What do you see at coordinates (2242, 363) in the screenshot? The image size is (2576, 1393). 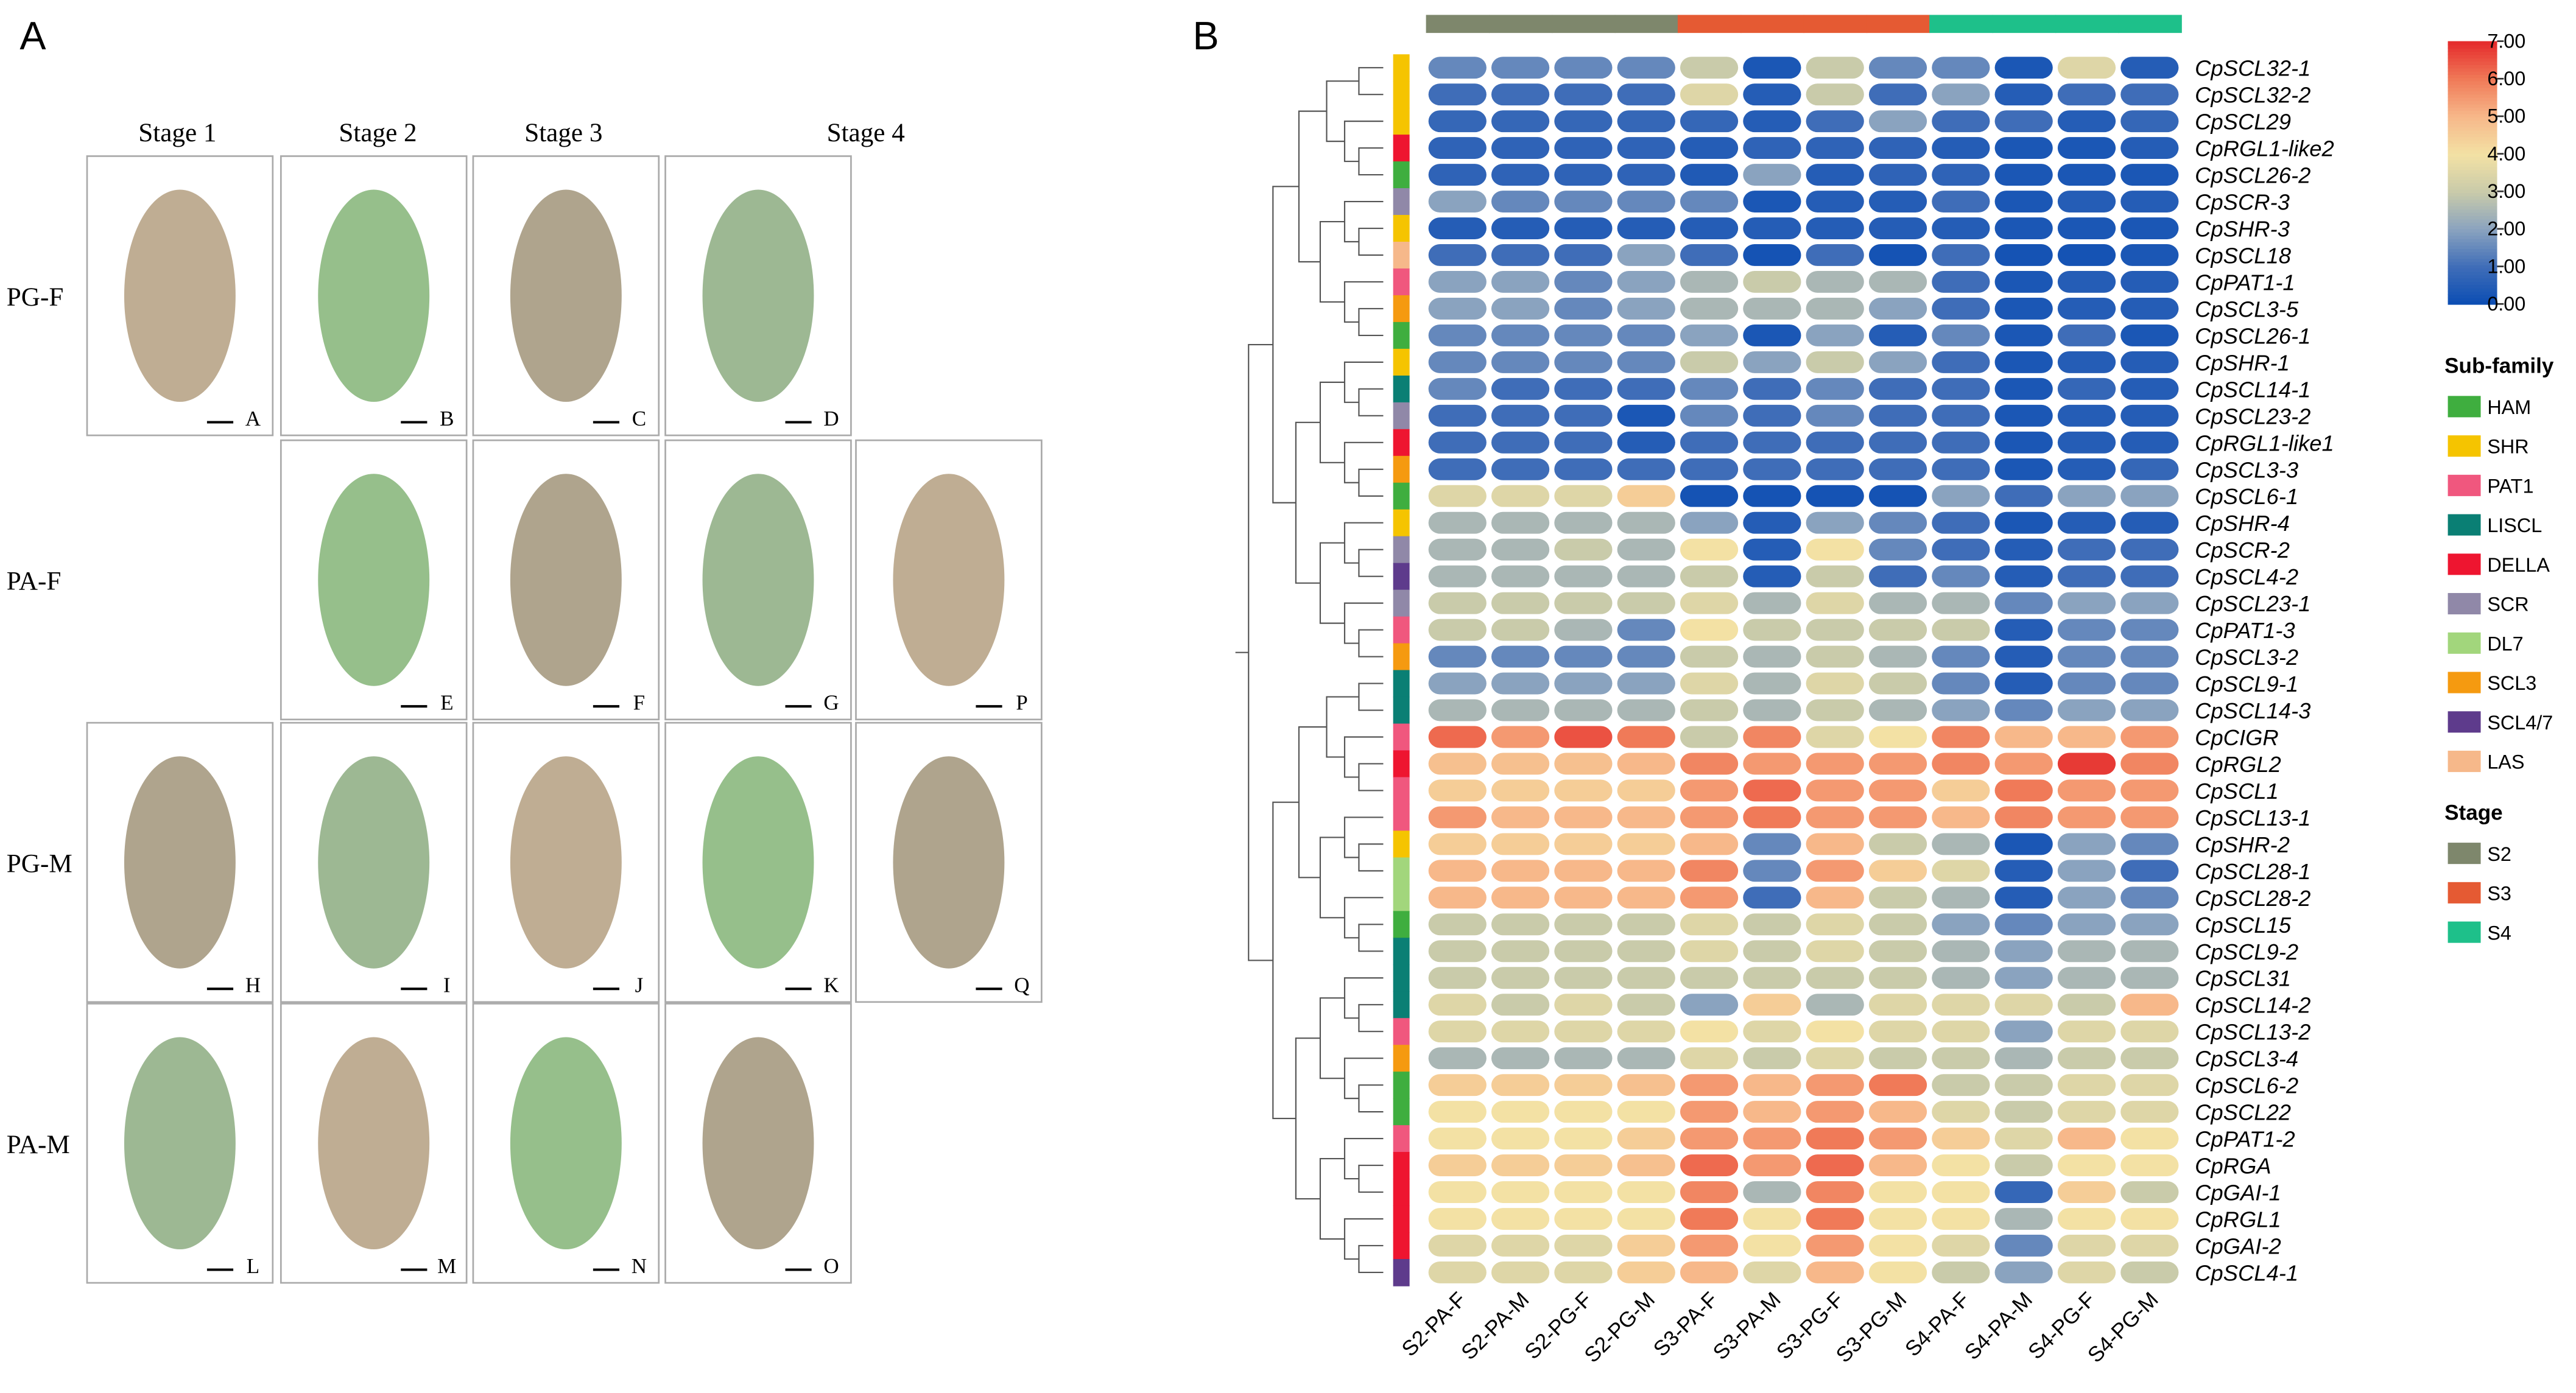 I see `row-label: CpSHR-1` at bounding box center [2242, 363].